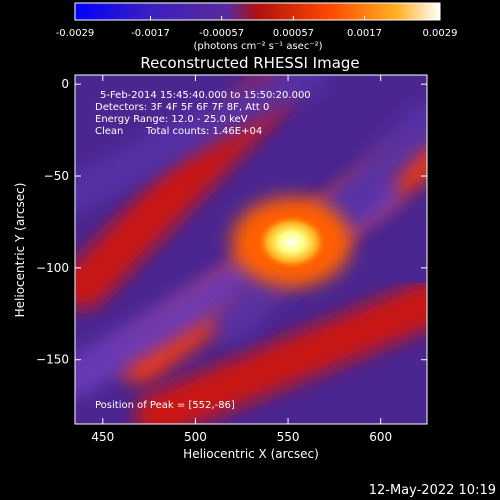 This screenshot has height=500, width=500. I want to click on colorbar-unit-label: (photons cm⁻² s⁻¹ asec⁻²), so click(257, 46).